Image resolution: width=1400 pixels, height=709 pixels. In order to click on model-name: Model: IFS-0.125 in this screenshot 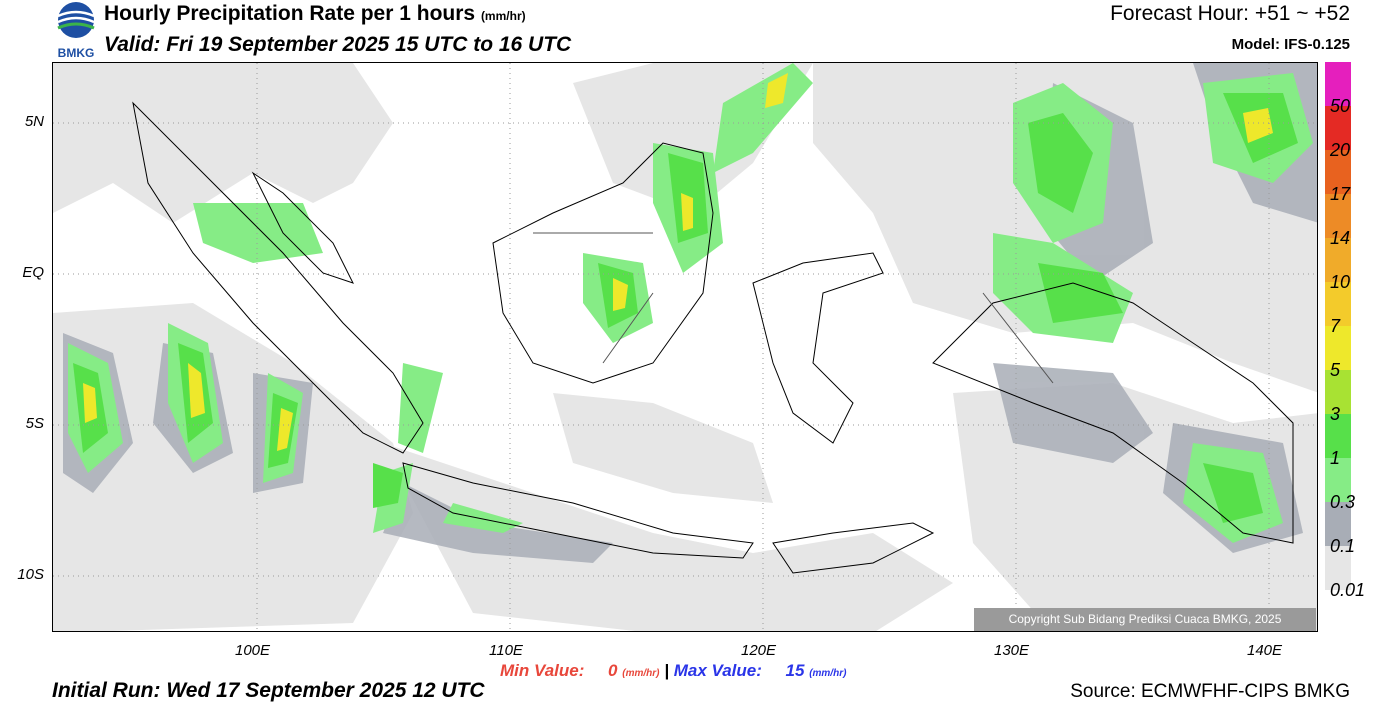, I will do `click(1290, 44)`.